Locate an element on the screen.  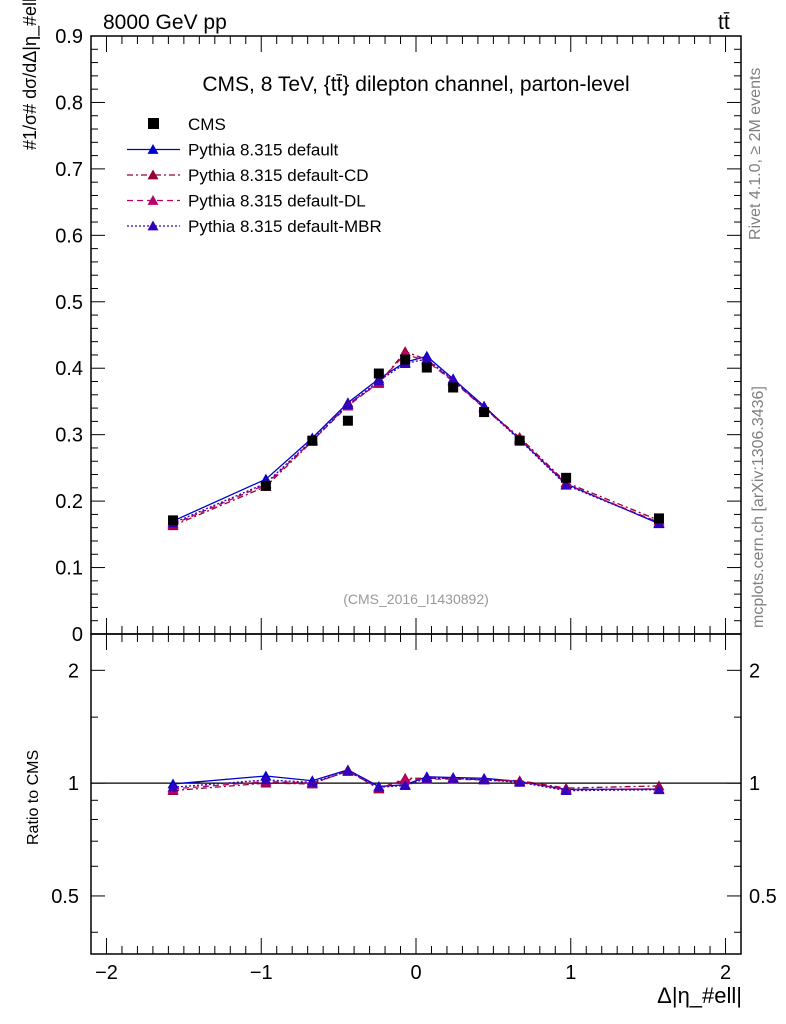
y-tick-label: 0.6 is located at coordinates (69, 236).